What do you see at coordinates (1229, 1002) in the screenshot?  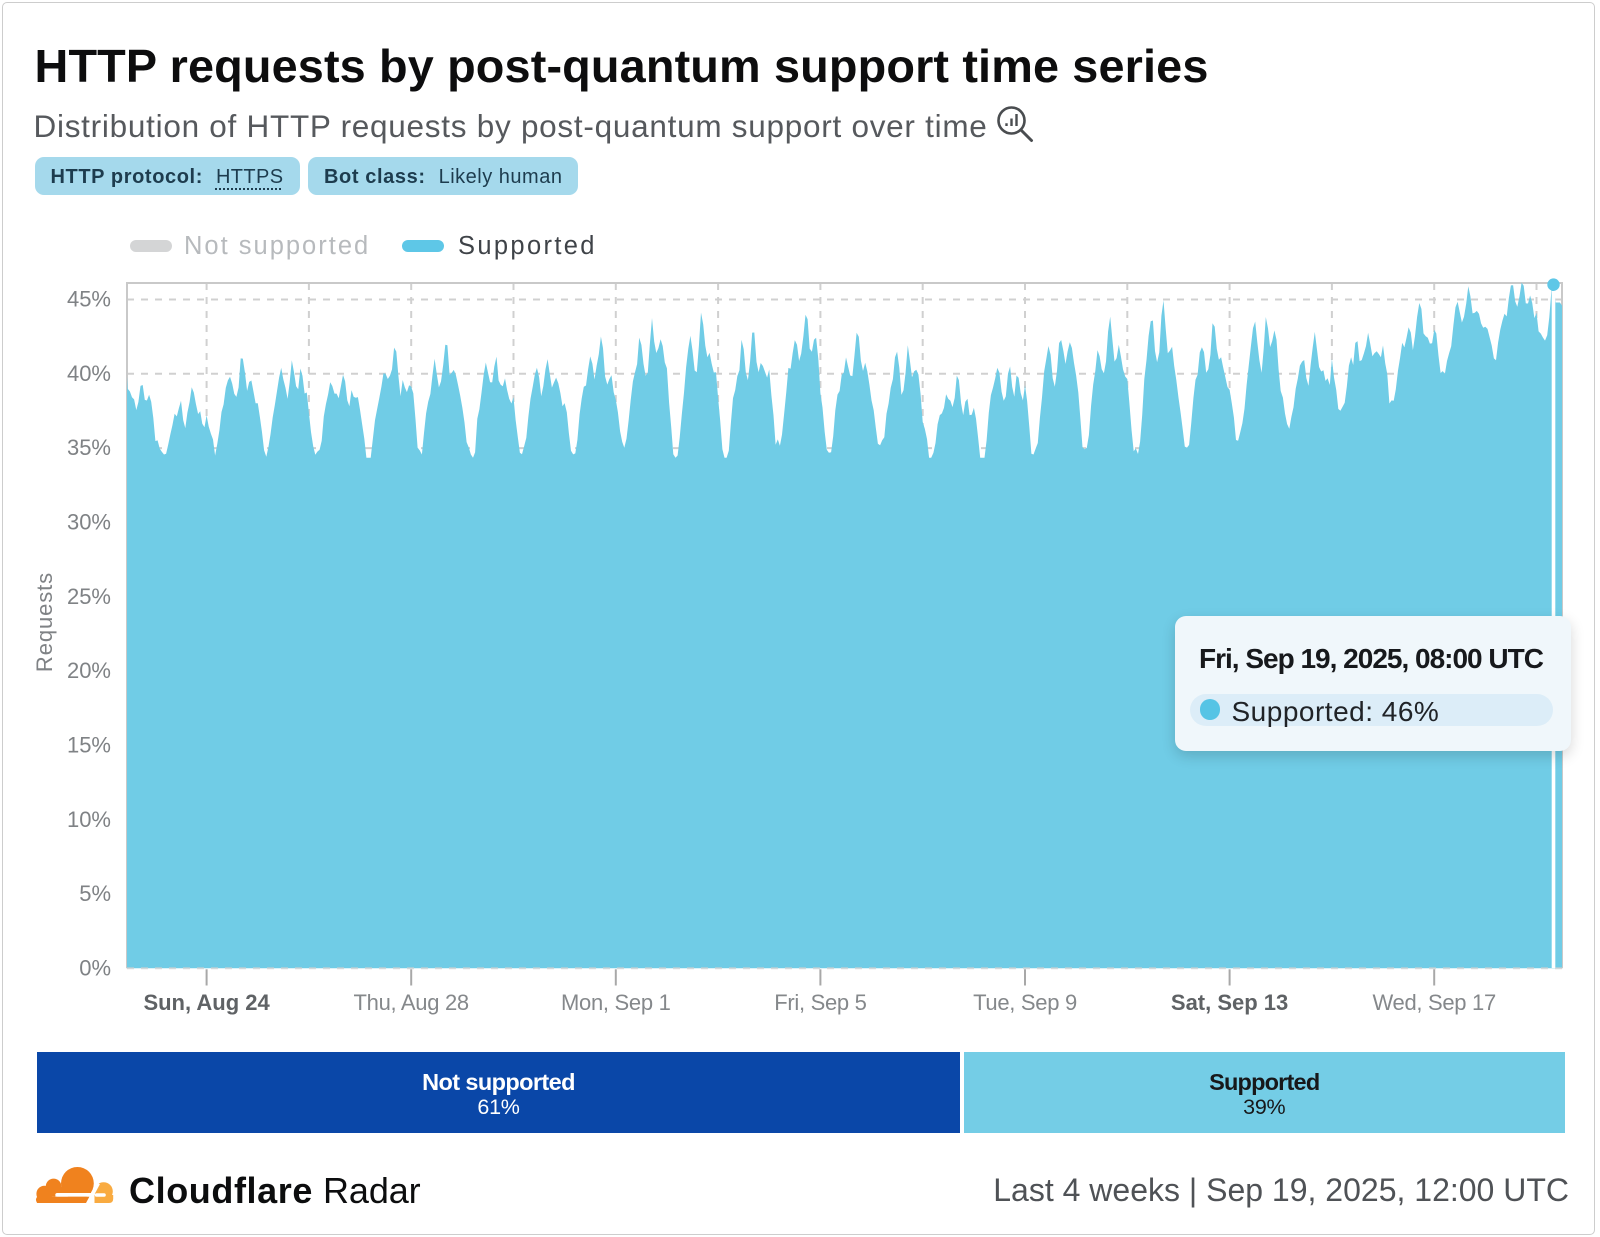 I see `svg-text: Sat, Sep 13` at bounding box center [1229, 1002].